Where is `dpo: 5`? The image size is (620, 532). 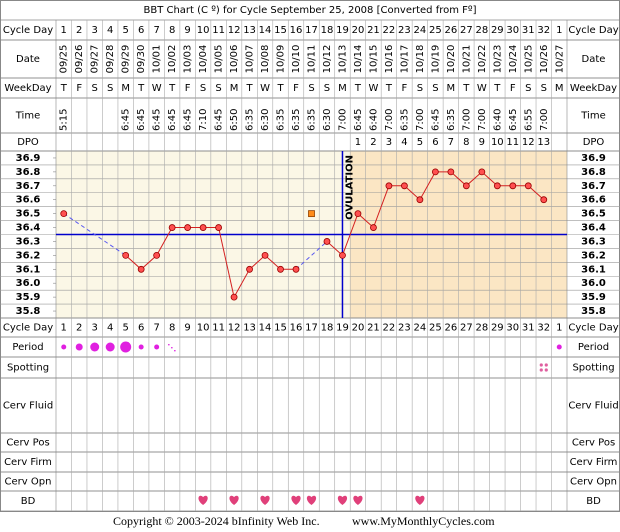 dpo: 5 is located at coordinates (420, 142).